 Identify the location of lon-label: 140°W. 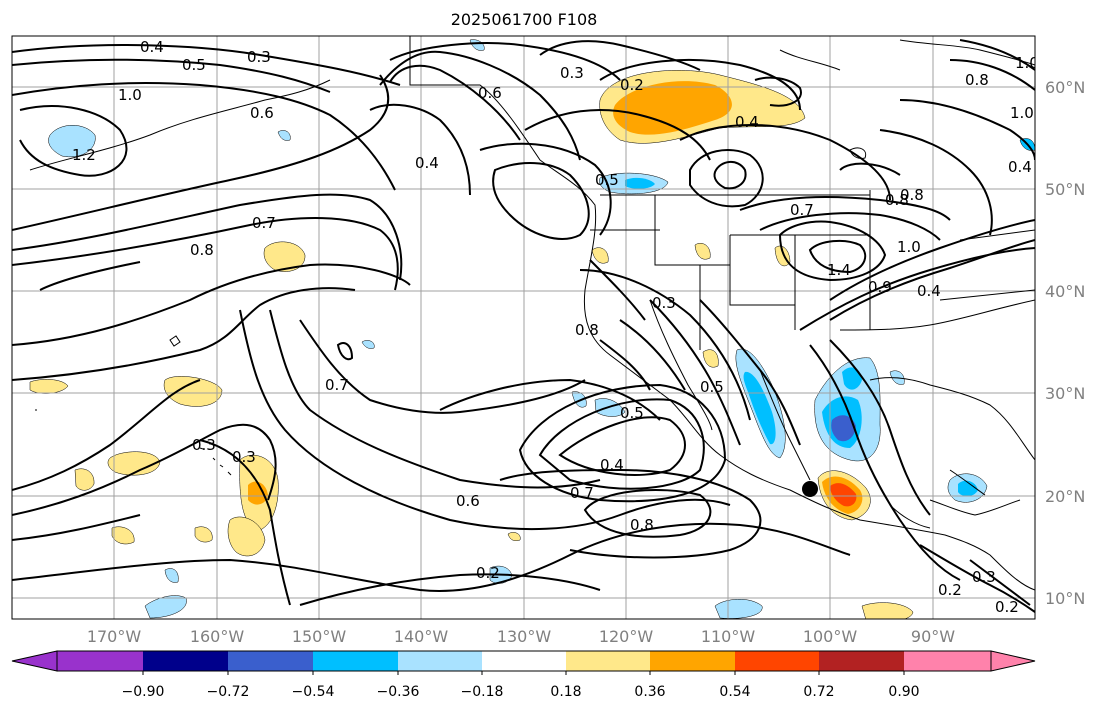
(421, 636).